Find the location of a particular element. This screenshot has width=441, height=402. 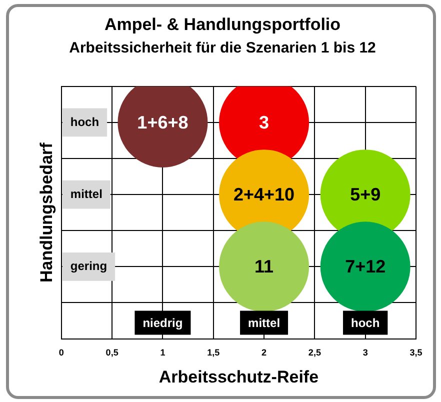

y-axis-title: Handlungsbedarf is located at coordinates (46, 212).